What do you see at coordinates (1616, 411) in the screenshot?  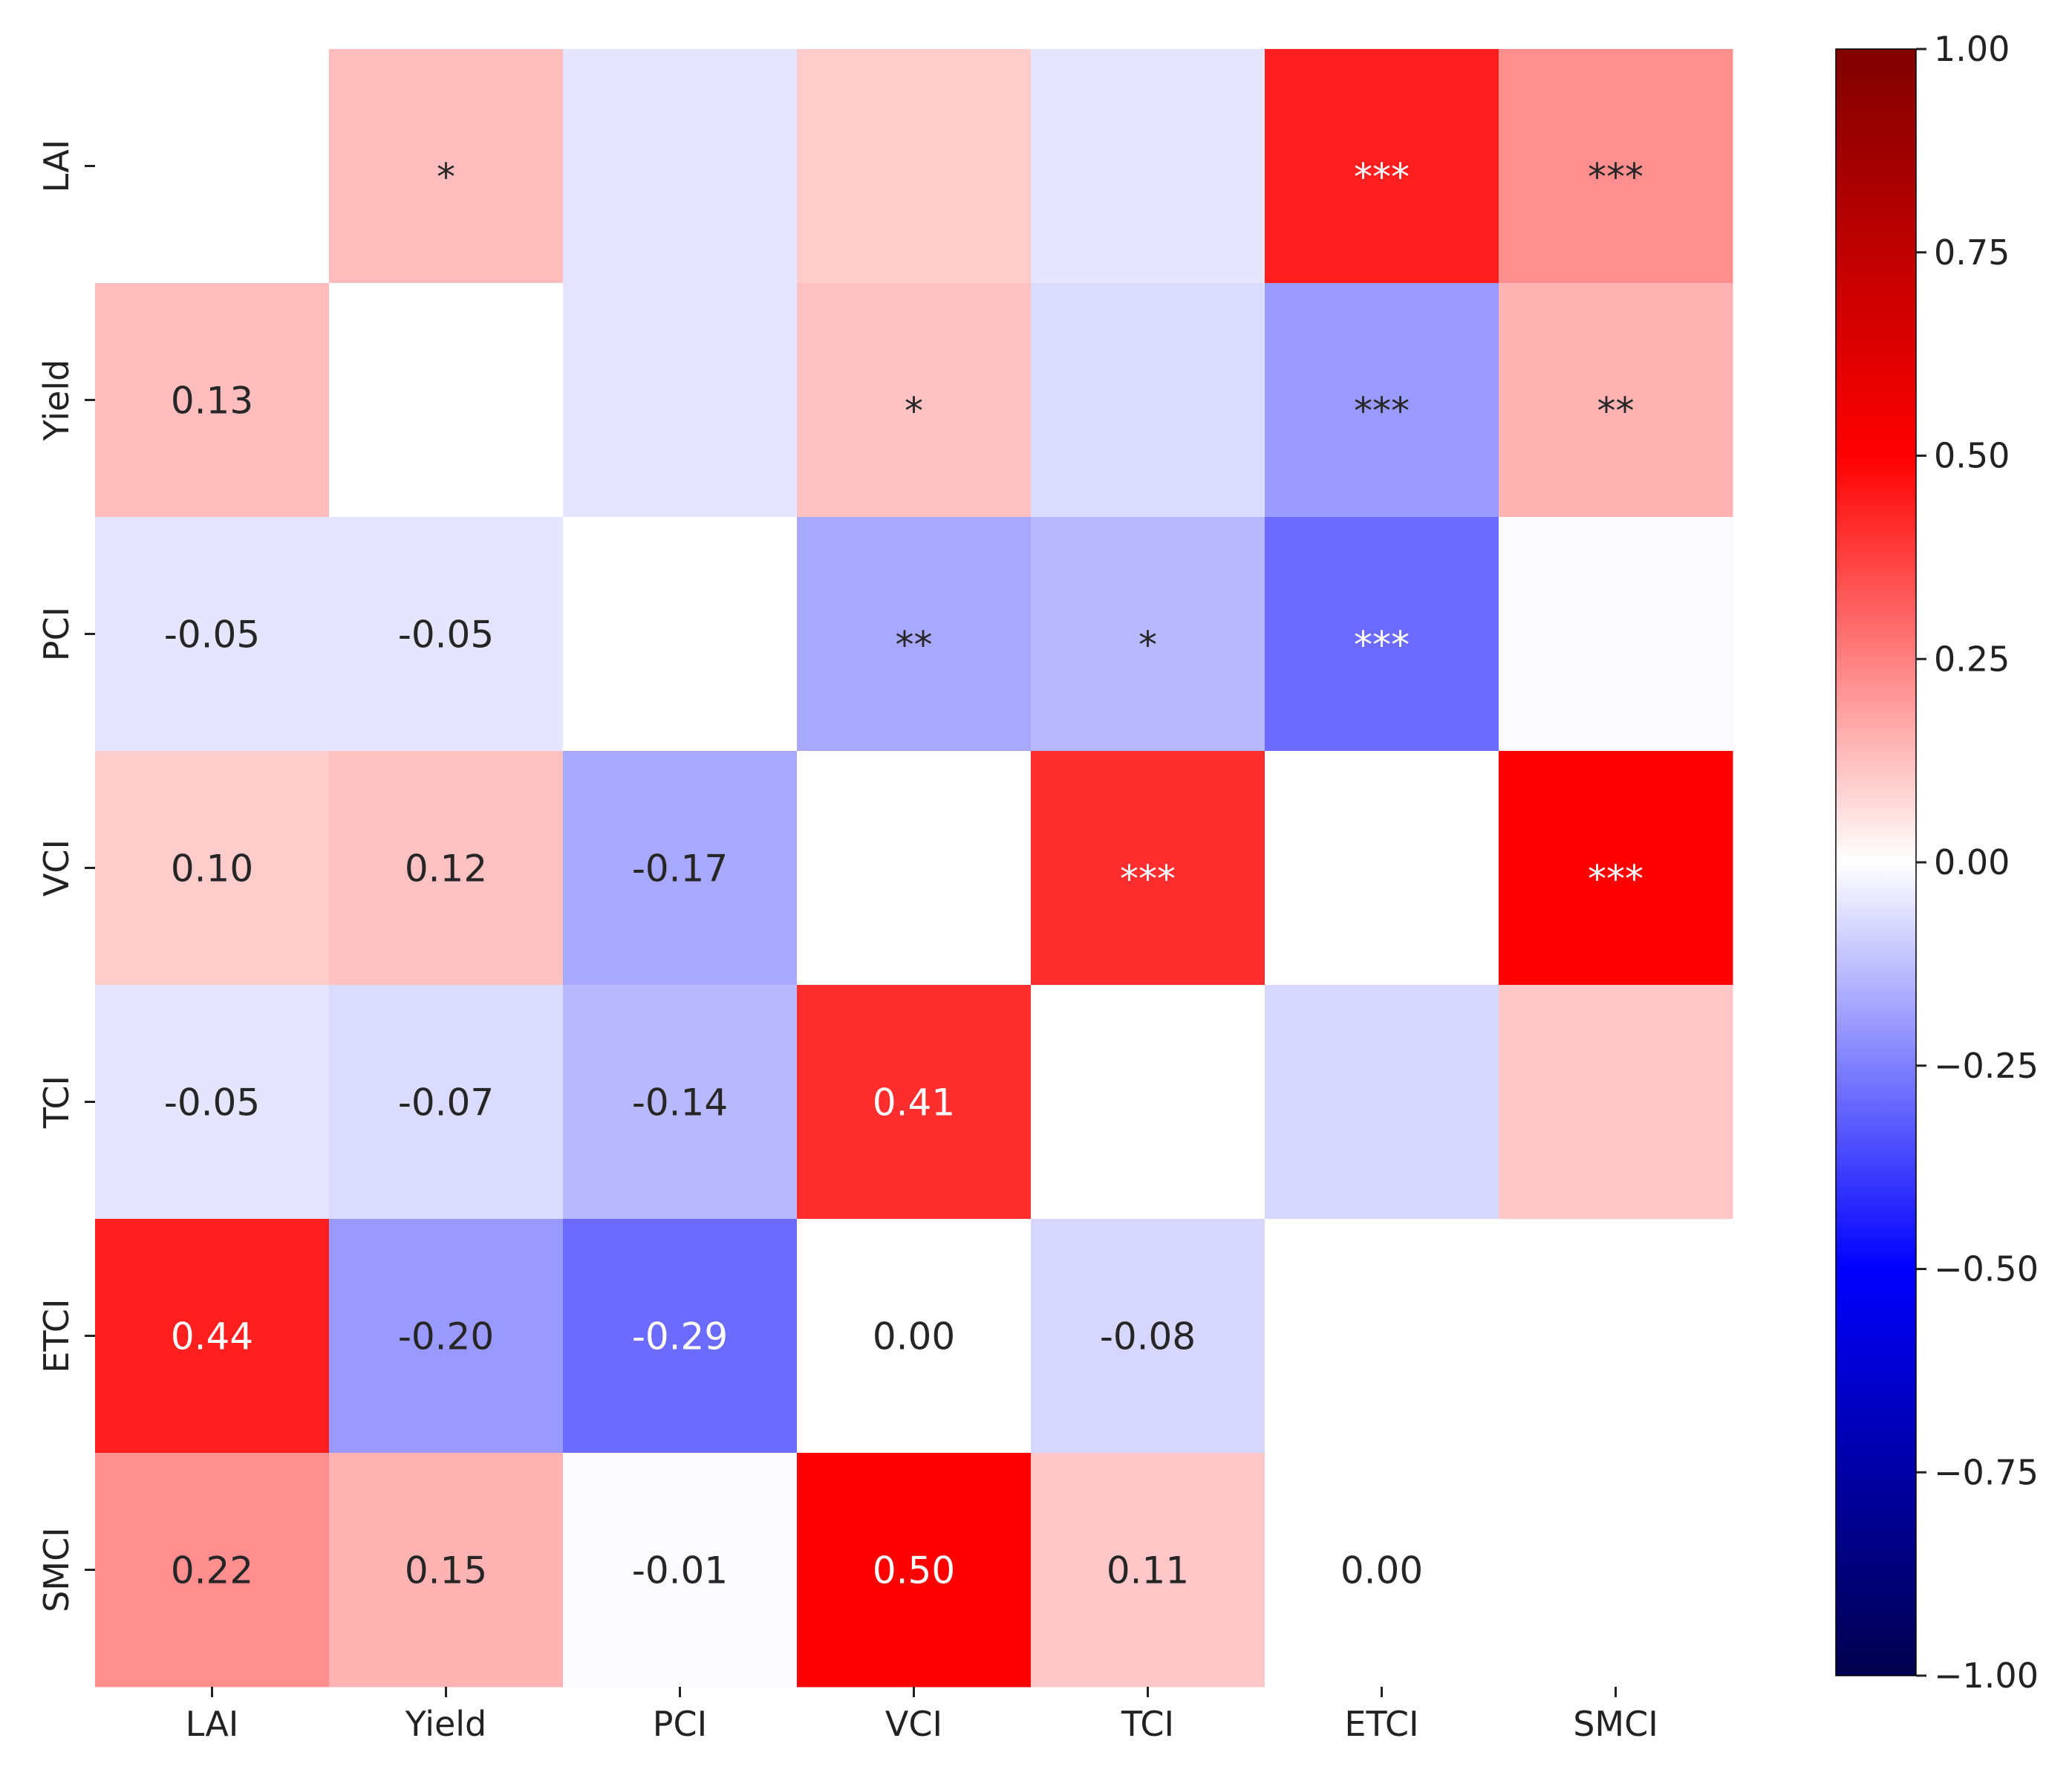 I see `significance-label-yield-smci: **` at bounding box center [1616, 411].